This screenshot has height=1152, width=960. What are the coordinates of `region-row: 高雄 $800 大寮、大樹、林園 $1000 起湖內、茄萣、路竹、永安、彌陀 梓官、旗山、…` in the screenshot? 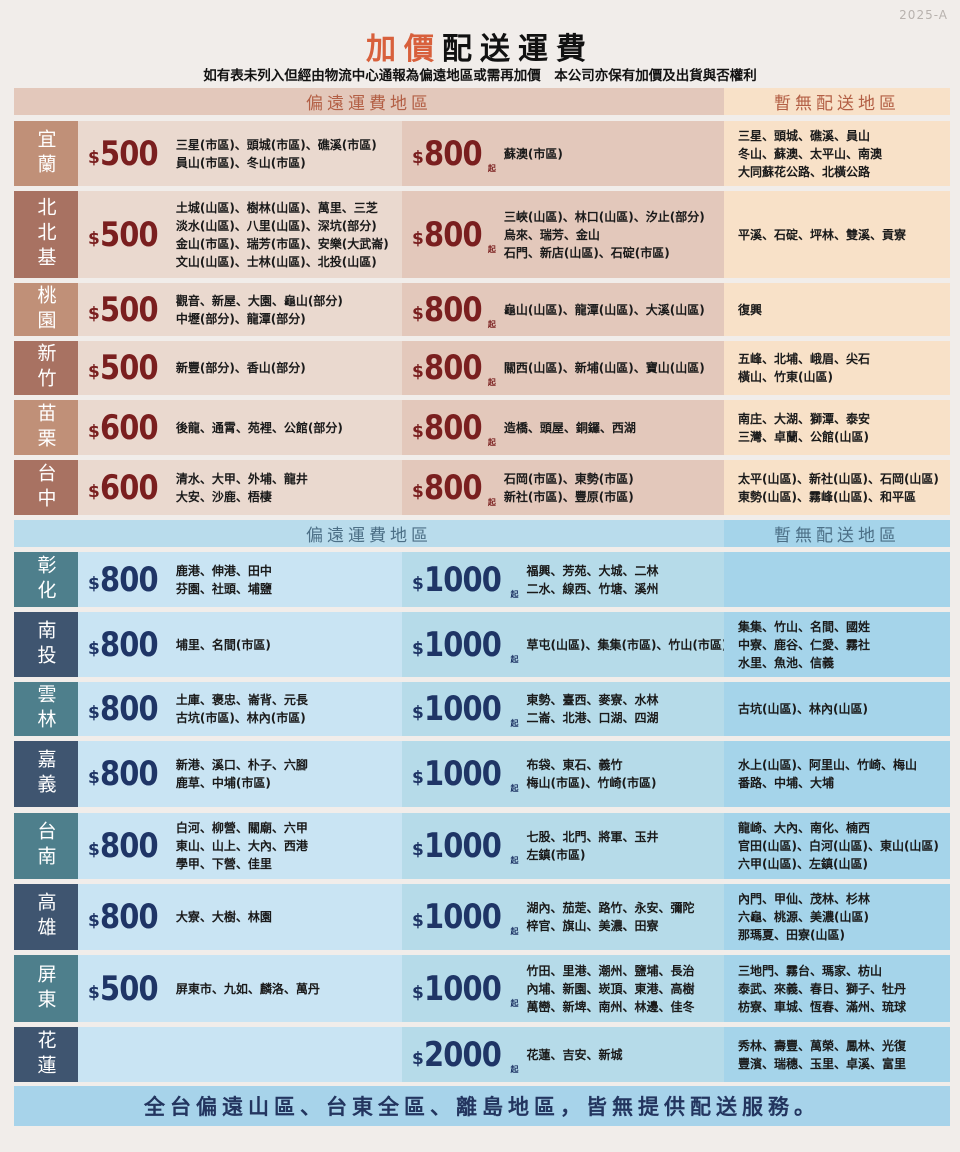 It's located at (482, 917).